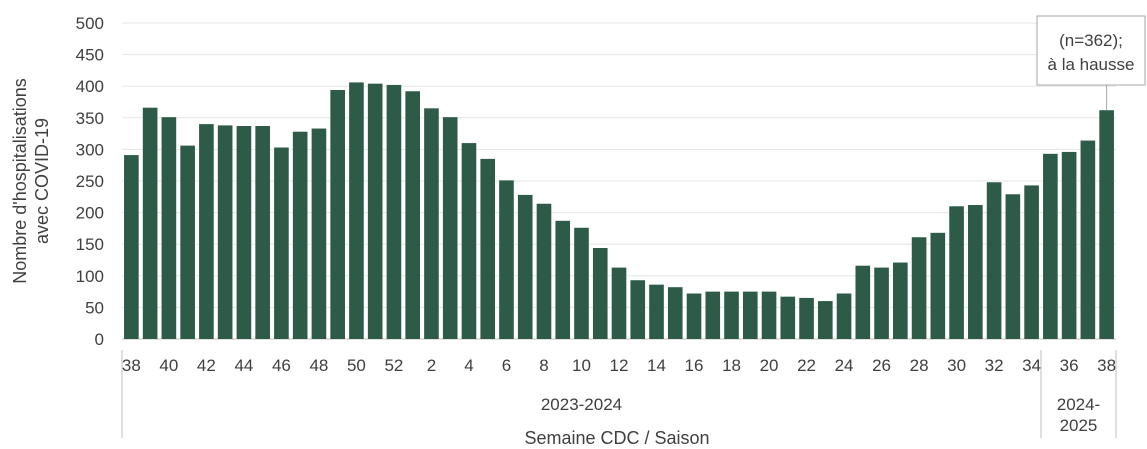  I want to click on y-tick-label: 50, so click(94, 307).